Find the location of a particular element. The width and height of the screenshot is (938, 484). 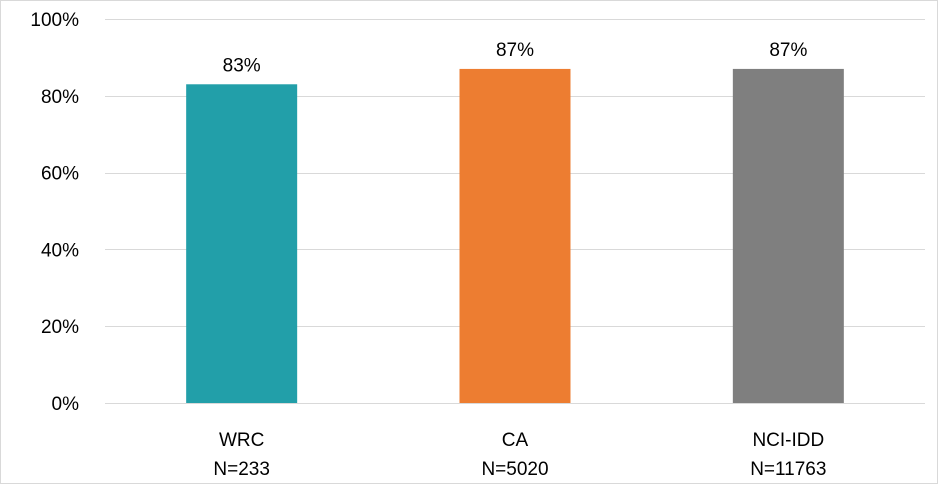

category-sublabel-wrc: N=233 is located at coordinates (241, 469).